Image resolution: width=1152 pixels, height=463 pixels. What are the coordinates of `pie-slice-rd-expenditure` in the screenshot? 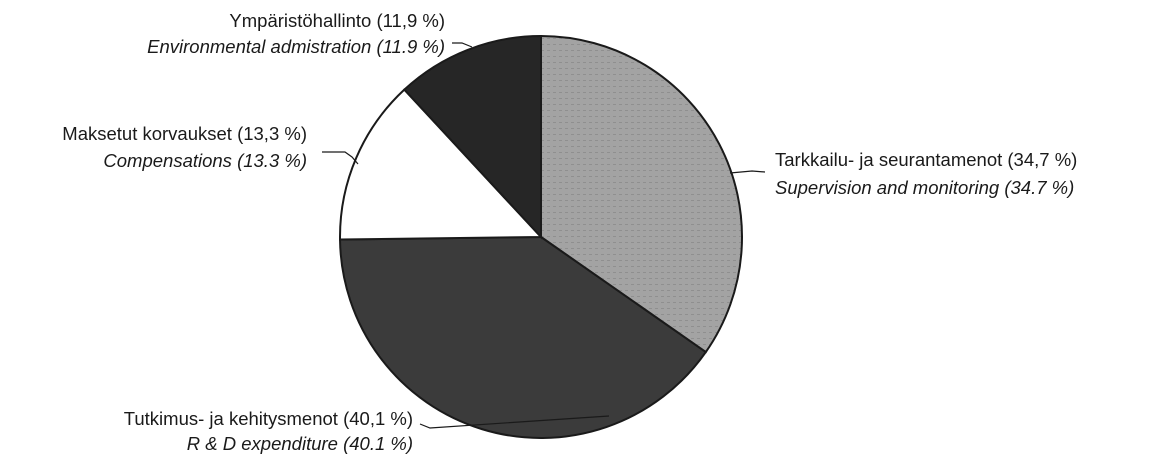 It's located at (523, 337).